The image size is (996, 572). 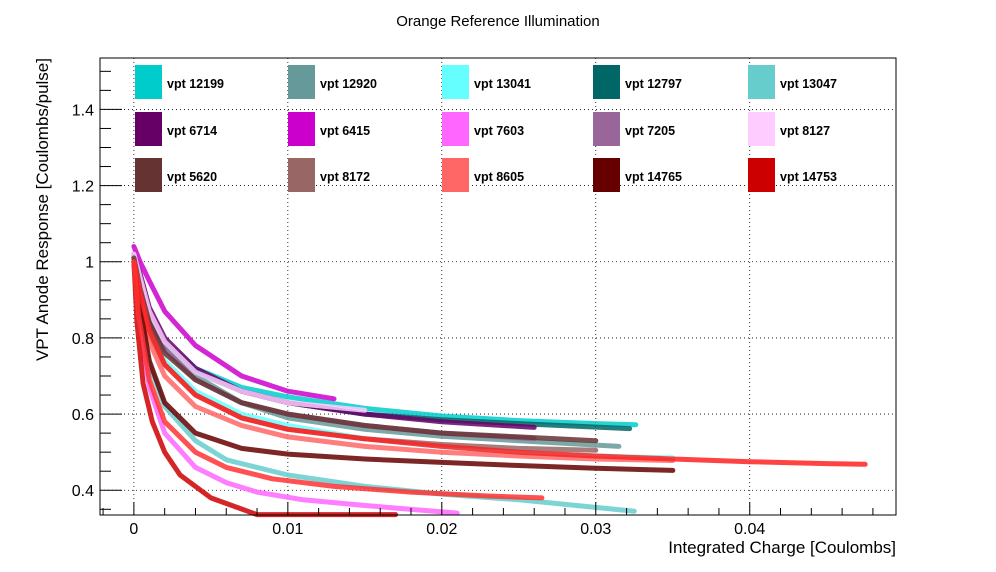 I want to click on x-tick-label: 0.04, so click(x=749, y=529).